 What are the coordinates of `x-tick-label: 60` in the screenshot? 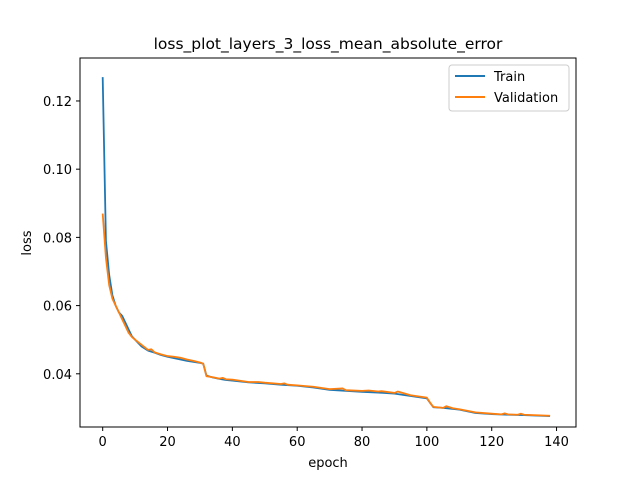 It's located at (297, 442).